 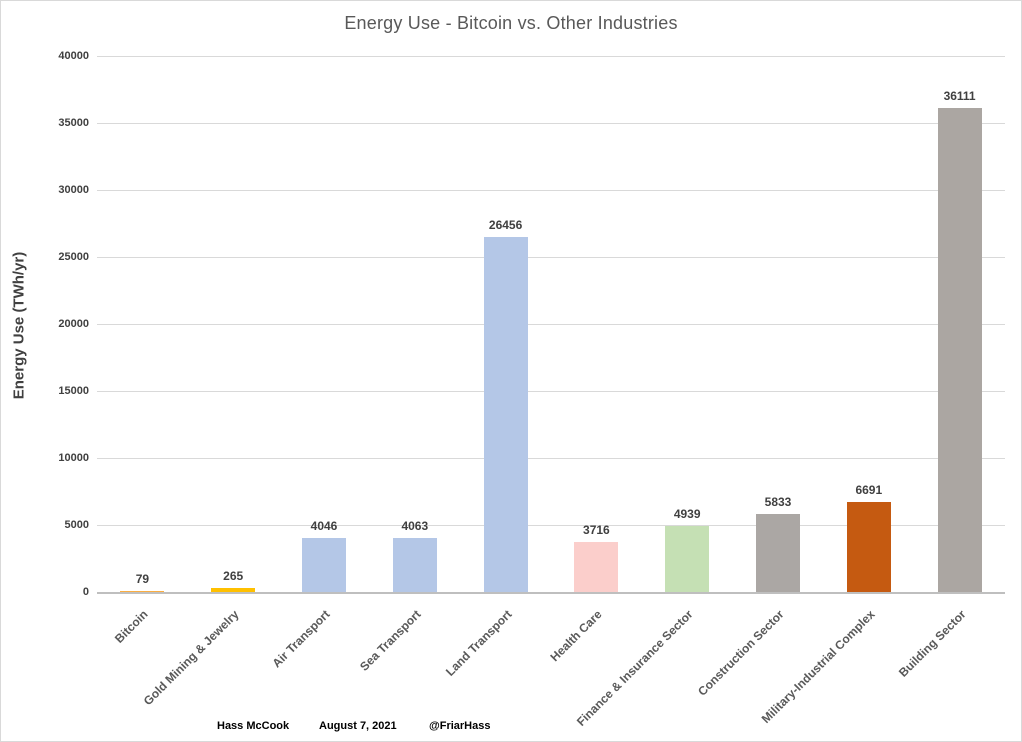 I want to click on bar-value-label: 36111, so click(x=959, y=96).